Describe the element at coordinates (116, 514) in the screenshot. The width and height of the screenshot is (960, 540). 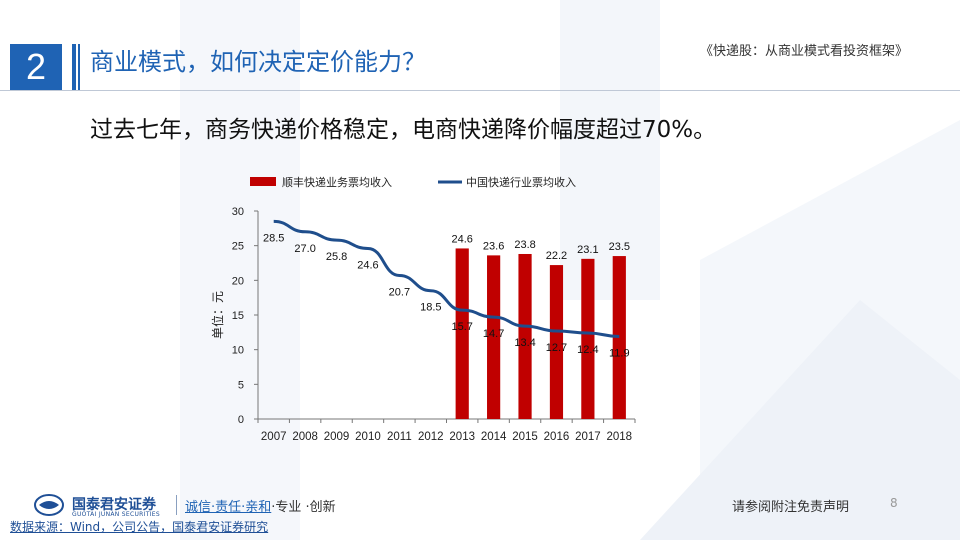
I see `brand-name-en: GUOTAI JUNAN SECURITIES` at that location.